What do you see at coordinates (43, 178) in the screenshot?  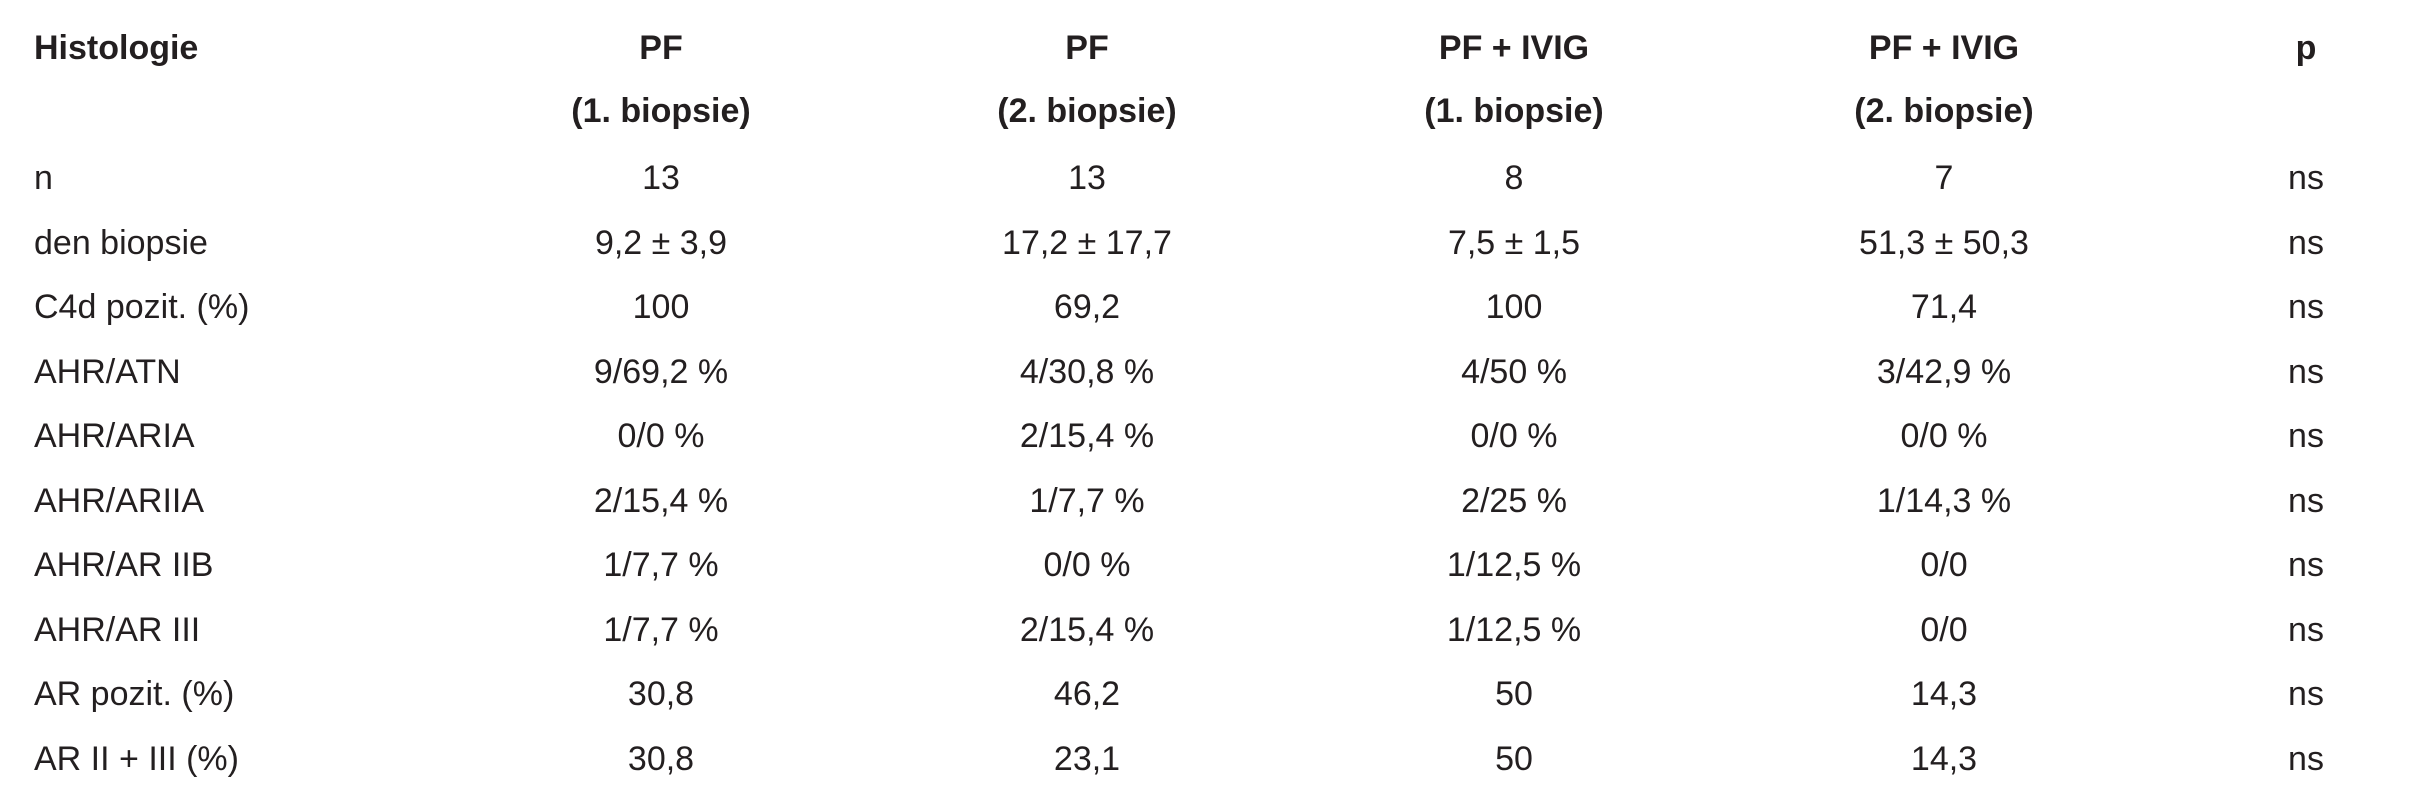 I see `row-label: n` at bounding box center [43, 178].